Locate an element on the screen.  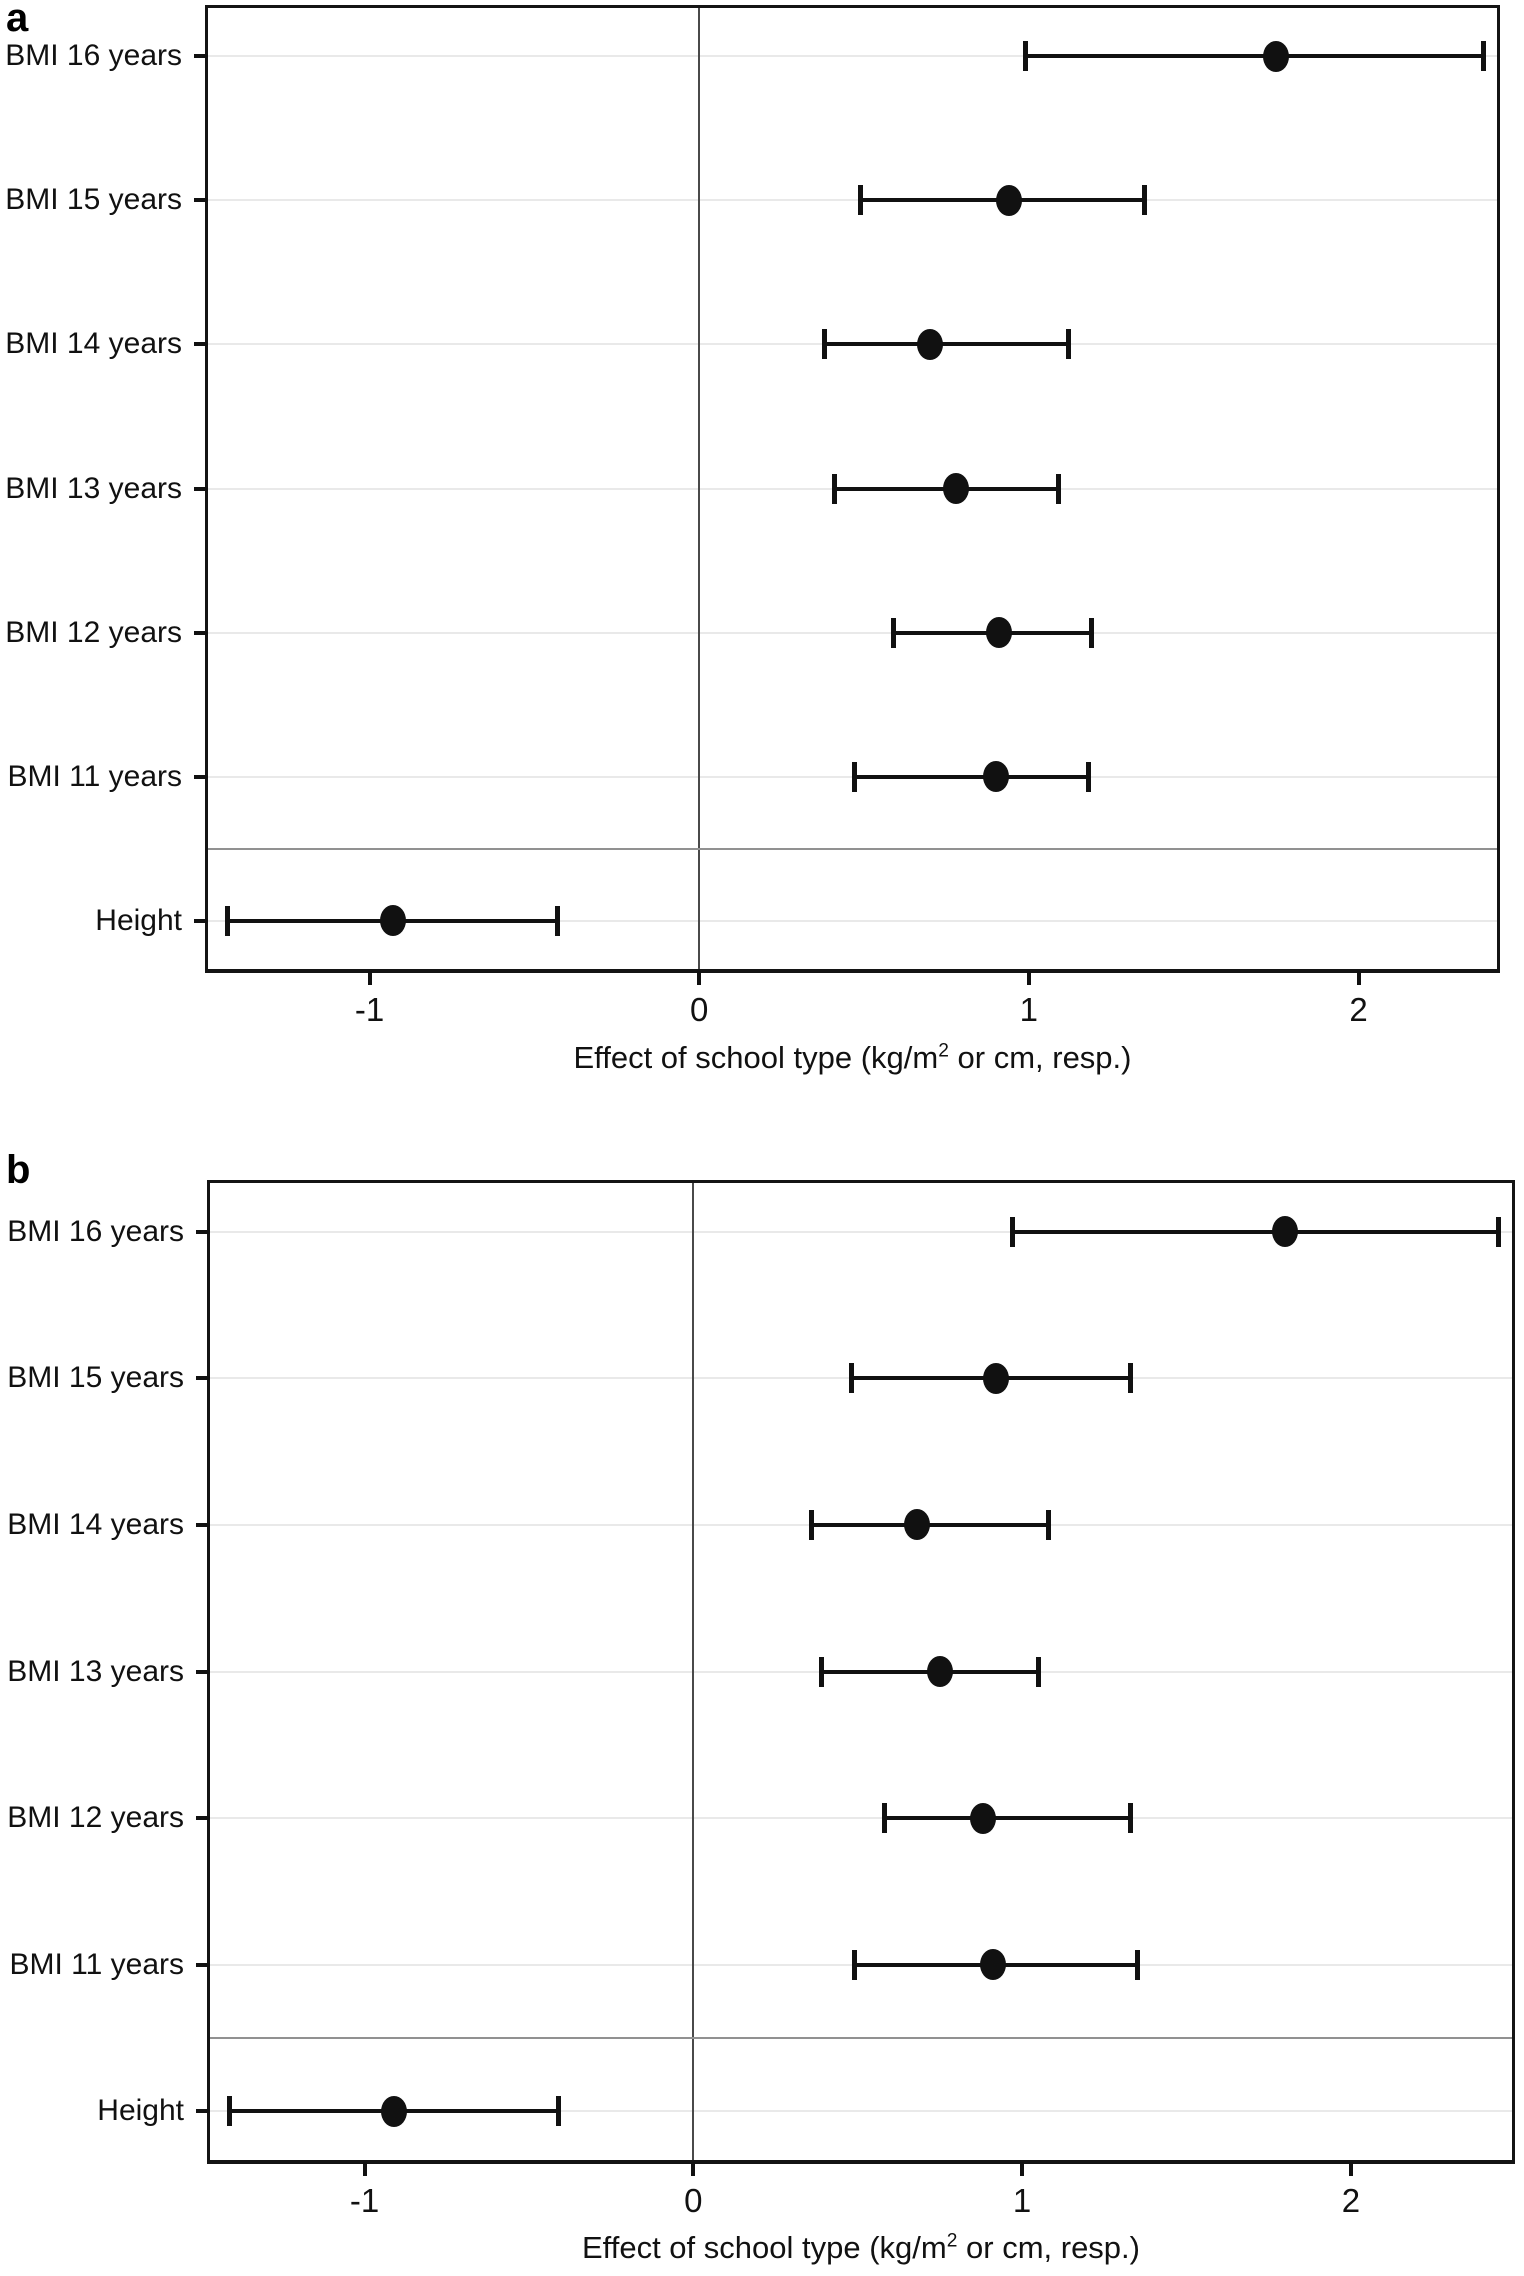
zero-line is located at coordinates (699, 488).